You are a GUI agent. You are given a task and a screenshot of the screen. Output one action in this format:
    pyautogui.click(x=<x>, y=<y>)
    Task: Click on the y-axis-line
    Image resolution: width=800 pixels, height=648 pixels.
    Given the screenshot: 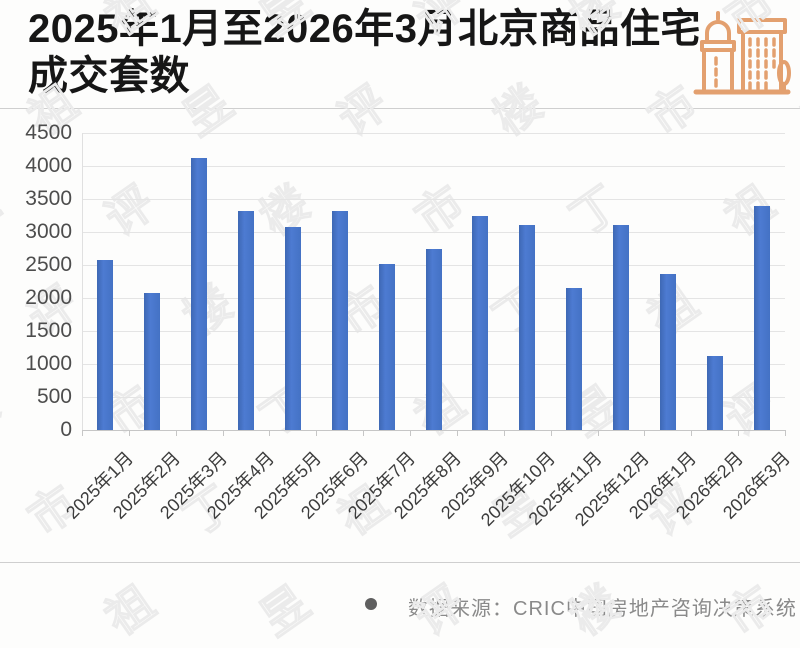 What is the action you would take?
    pyautogui.click(x=82, y=281)
    